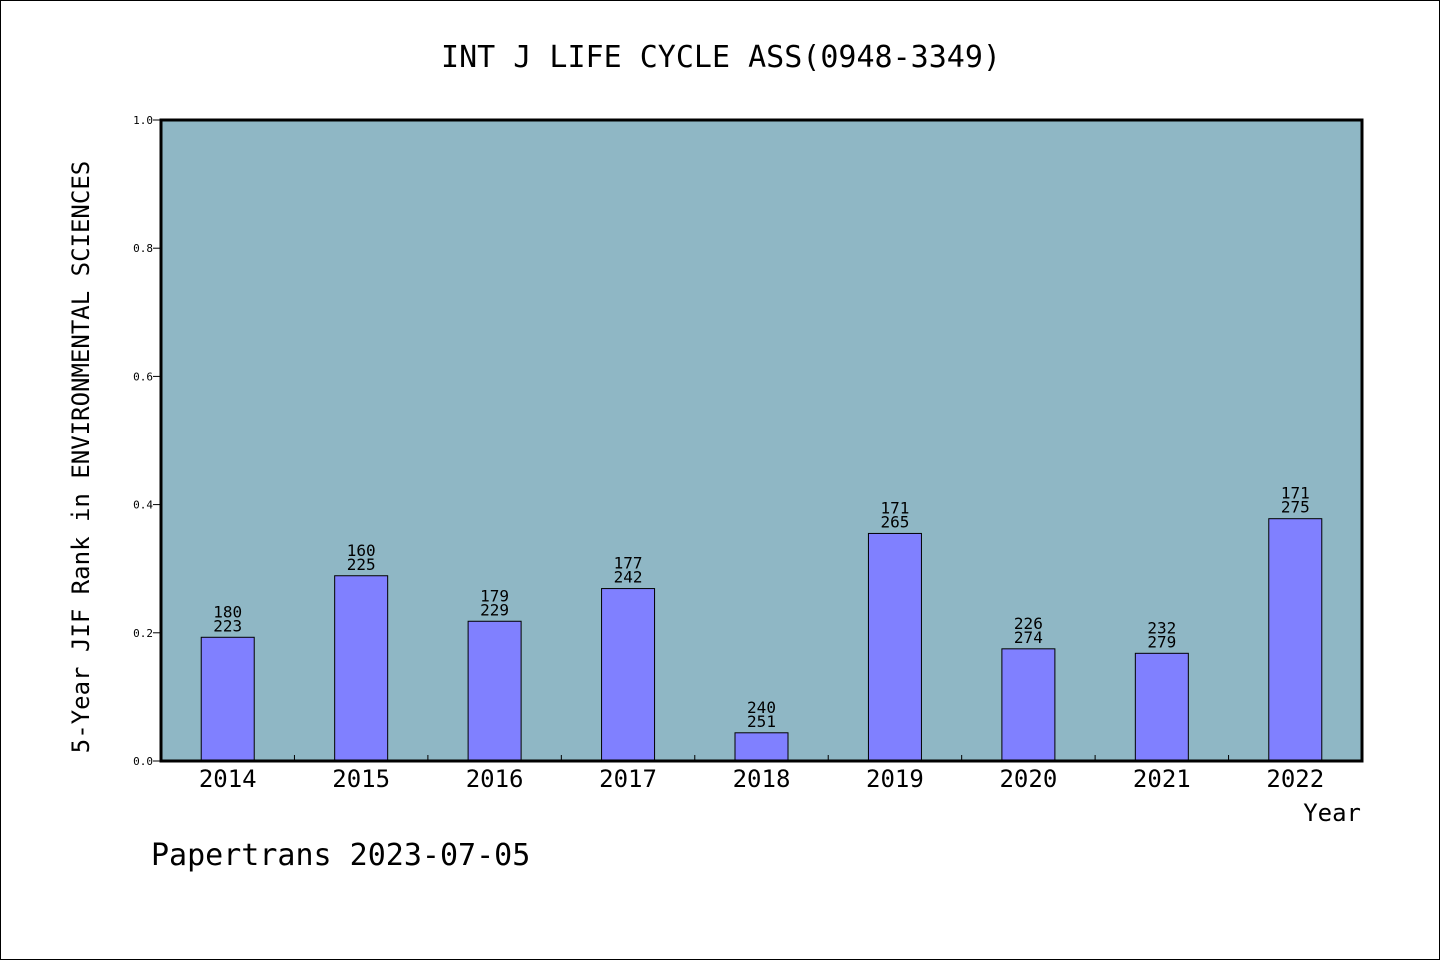  I want to click on x-axis-label: Year, so click(1332, 813).